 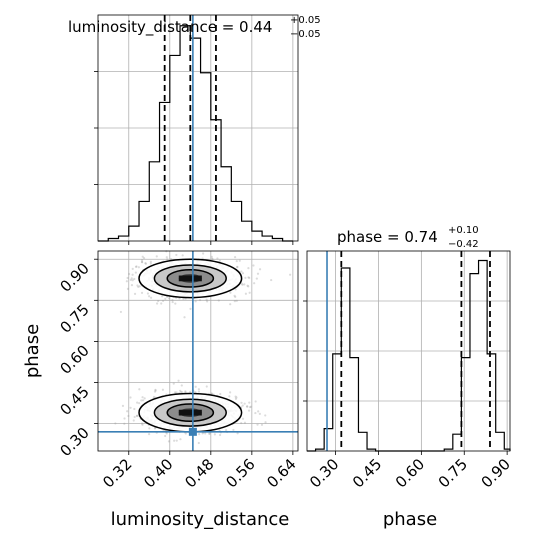 I want to click on luminosity-distance-title-lower-error: −0.05, so click(x=305, y=34).